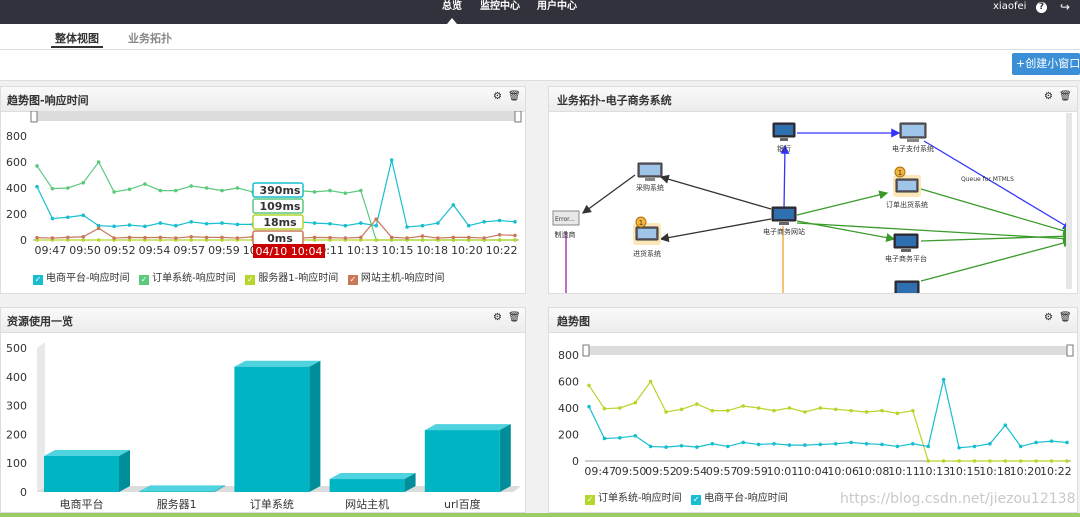 This screenshot has width=1080, height=517. What do you see at coordinates (1065, 7) in the screenshot?
I see `logout-icon: ↪` at bounding box center [1065, 7].